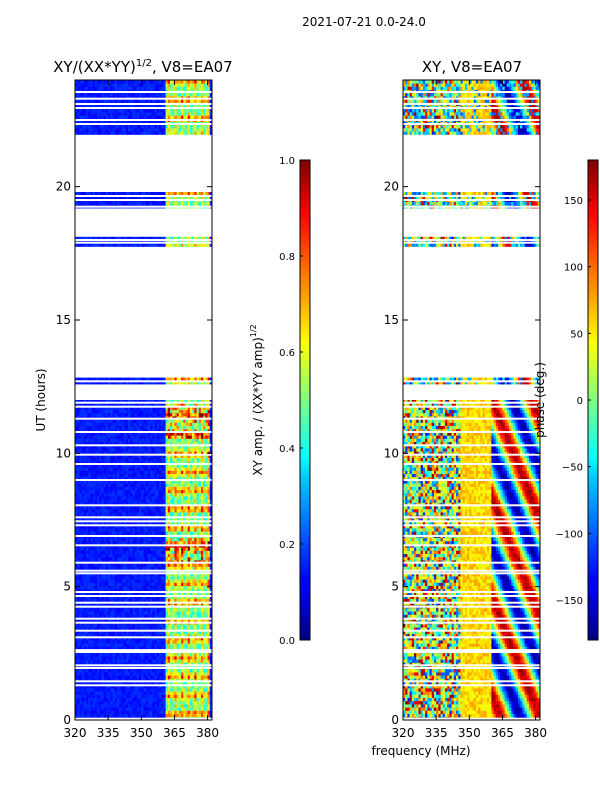  What do you see at coordinates (287, 257) in the screenshot?
I see `colorbar-tick-label: 0.8` at bounding box center [287, 257].